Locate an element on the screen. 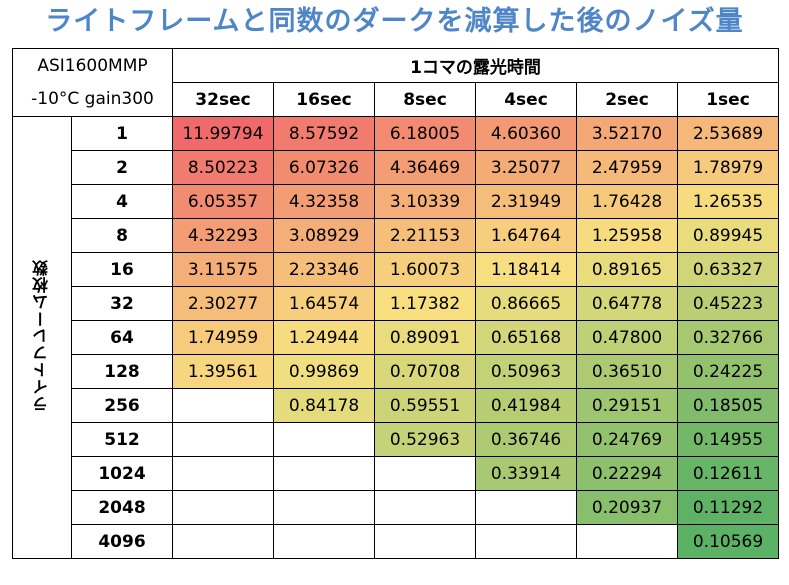 This screenshot has height=585, width=789. table-row: 1024 0.33914 0.22294 0.12611 is located at coordinates (396, 473).